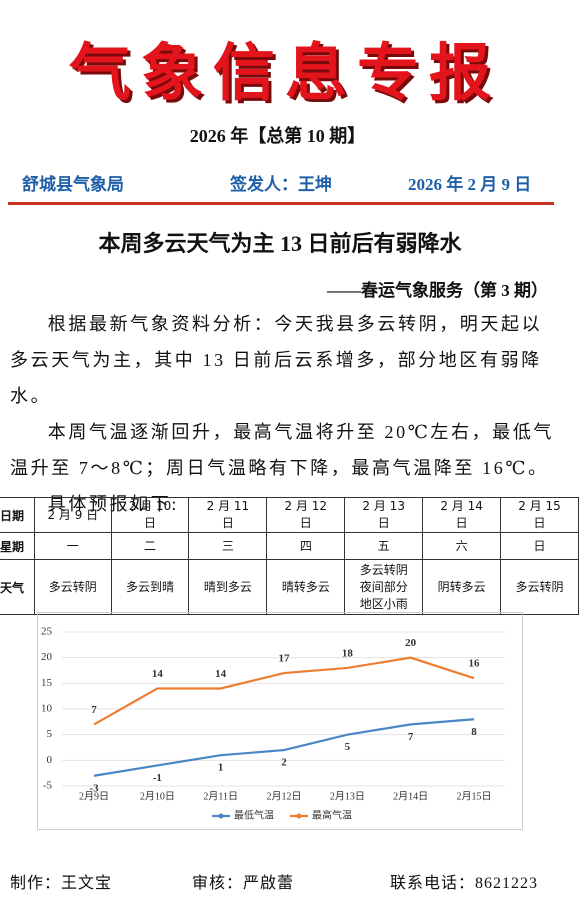  I want to click on y-tick-label: -5, so click(48, 786).